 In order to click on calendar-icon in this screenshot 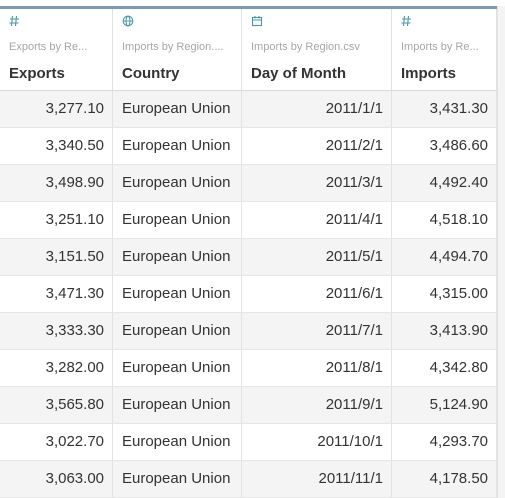, I will do `click(257, 21)`.